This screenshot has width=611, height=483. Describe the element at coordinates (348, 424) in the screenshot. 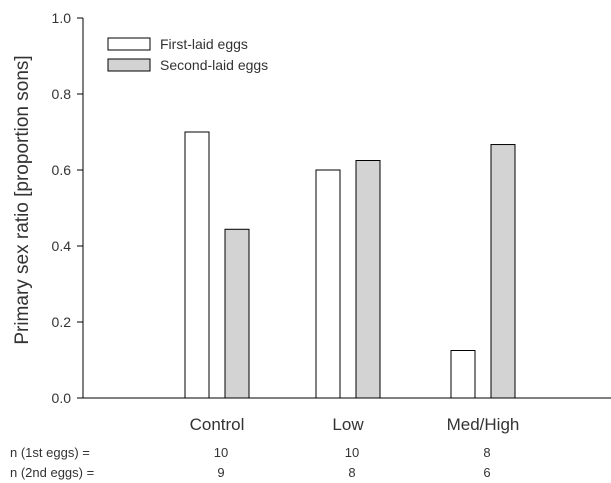

I see `x-category-label: Low` at that location.